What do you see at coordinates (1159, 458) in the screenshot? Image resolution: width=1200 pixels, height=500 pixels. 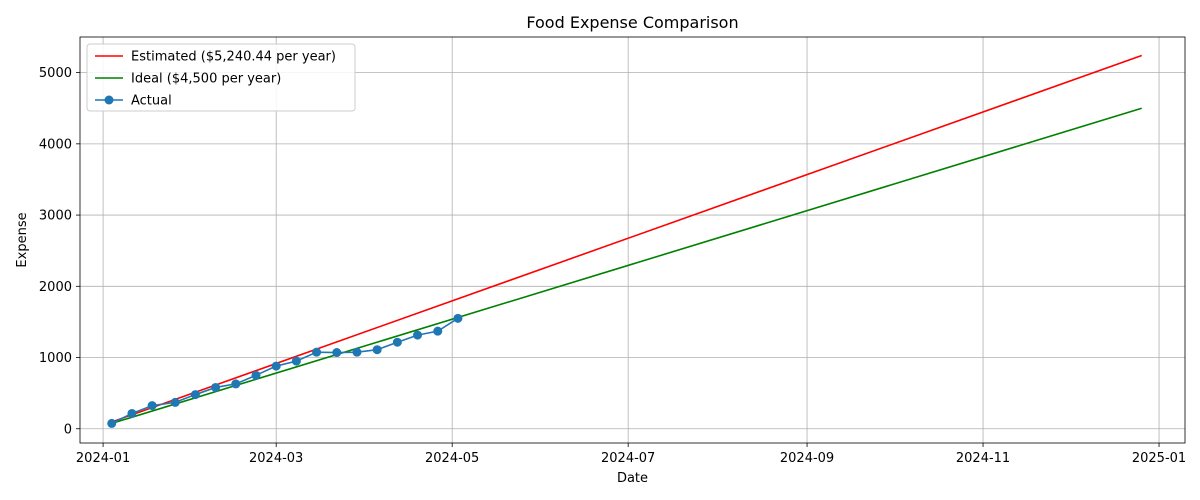 I see `x-tick-label: 2025-01` at bounding box center [1159, 458].